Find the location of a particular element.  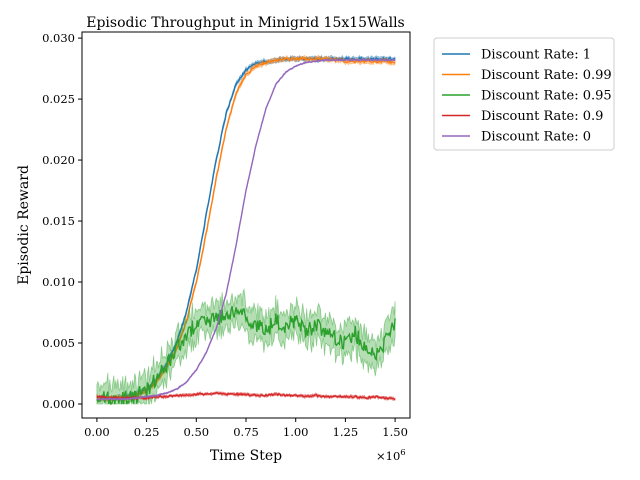

legend-label: Discount Rate: 0.95 is located at coordinates (546, 96).